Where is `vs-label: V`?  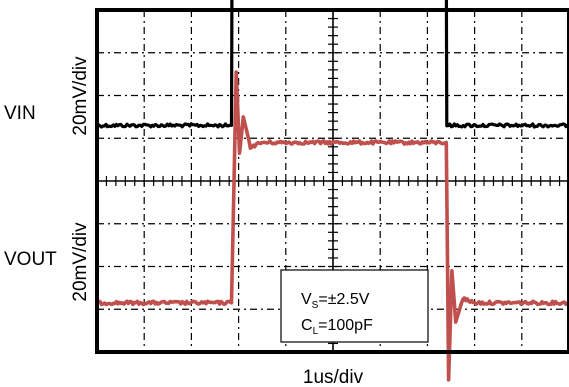 vs-label: V is located at coordinates (306, 299).